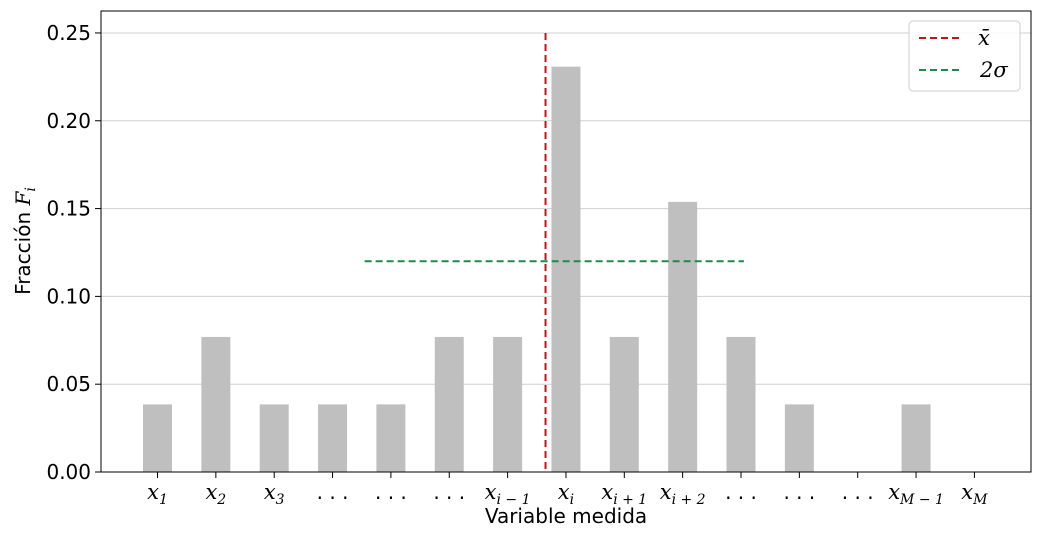 This screenshot has width=1040, height=537. What do you see at coordinates (974, 494) in the screenshot?
I see `x-tick-label: xM` at bounding box center [974, 494].